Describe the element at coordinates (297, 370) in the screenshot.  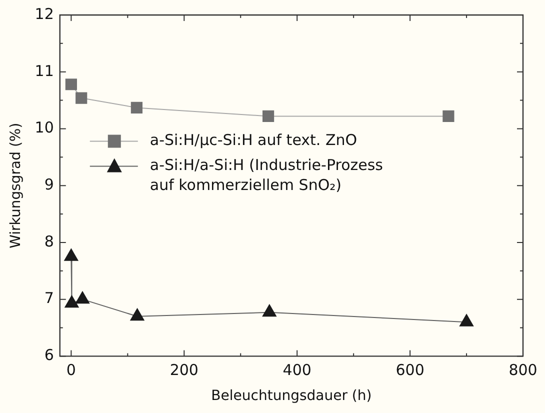
I see `x-tick-label: 400` at that location.